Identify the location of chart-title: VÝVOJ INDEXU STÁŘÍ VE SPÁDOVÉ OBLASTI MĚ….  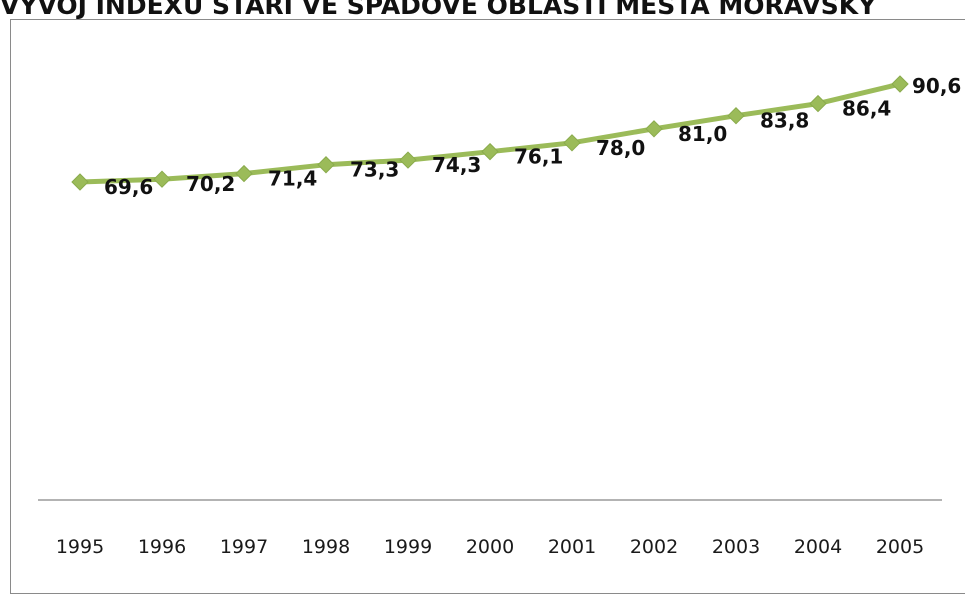
(438, 10).